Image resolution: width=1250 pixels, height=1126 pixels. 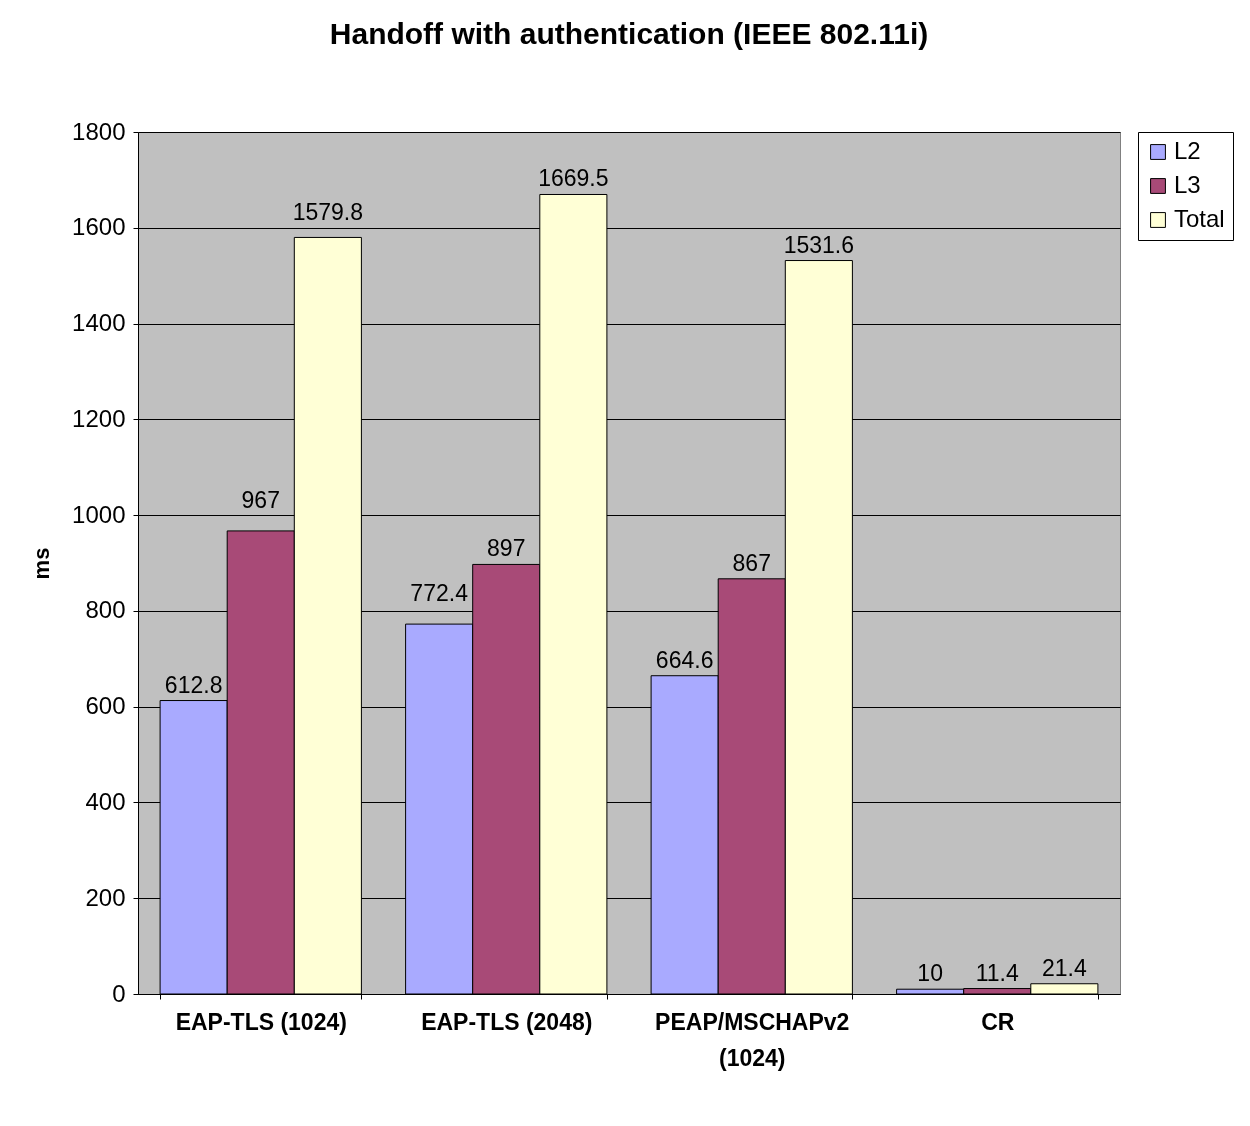 What do you see at coordinates (105, 706) in the screenshot?
I see `y-tick-label: 600` at bounding box center [105, 706].